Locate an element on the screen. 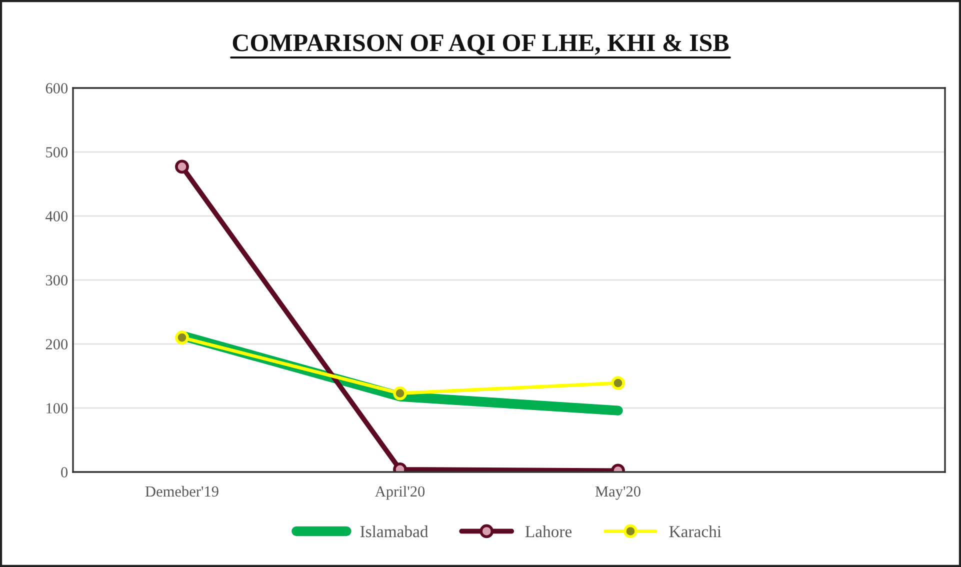 The height and width of the screenshot is (567, 961). y-tick-label: 400 is located at coordinates (57, 216).